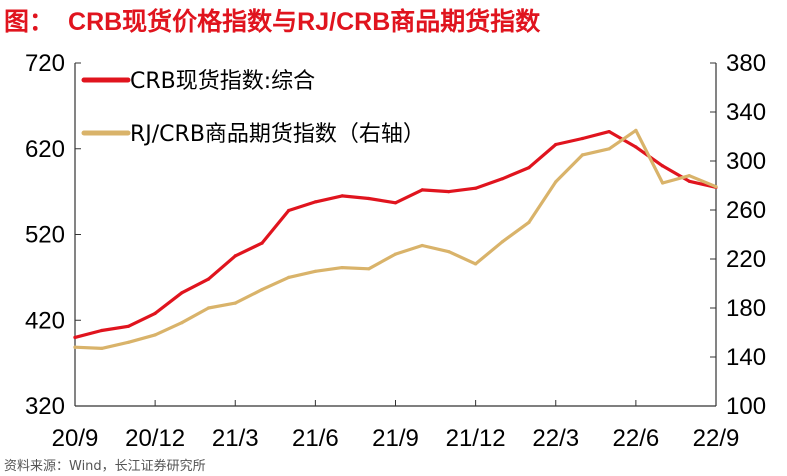 Image resolution: width=787 pixels, height=476 pixels. I want to click on y-left-tick-label: 620, so click(45, 149).